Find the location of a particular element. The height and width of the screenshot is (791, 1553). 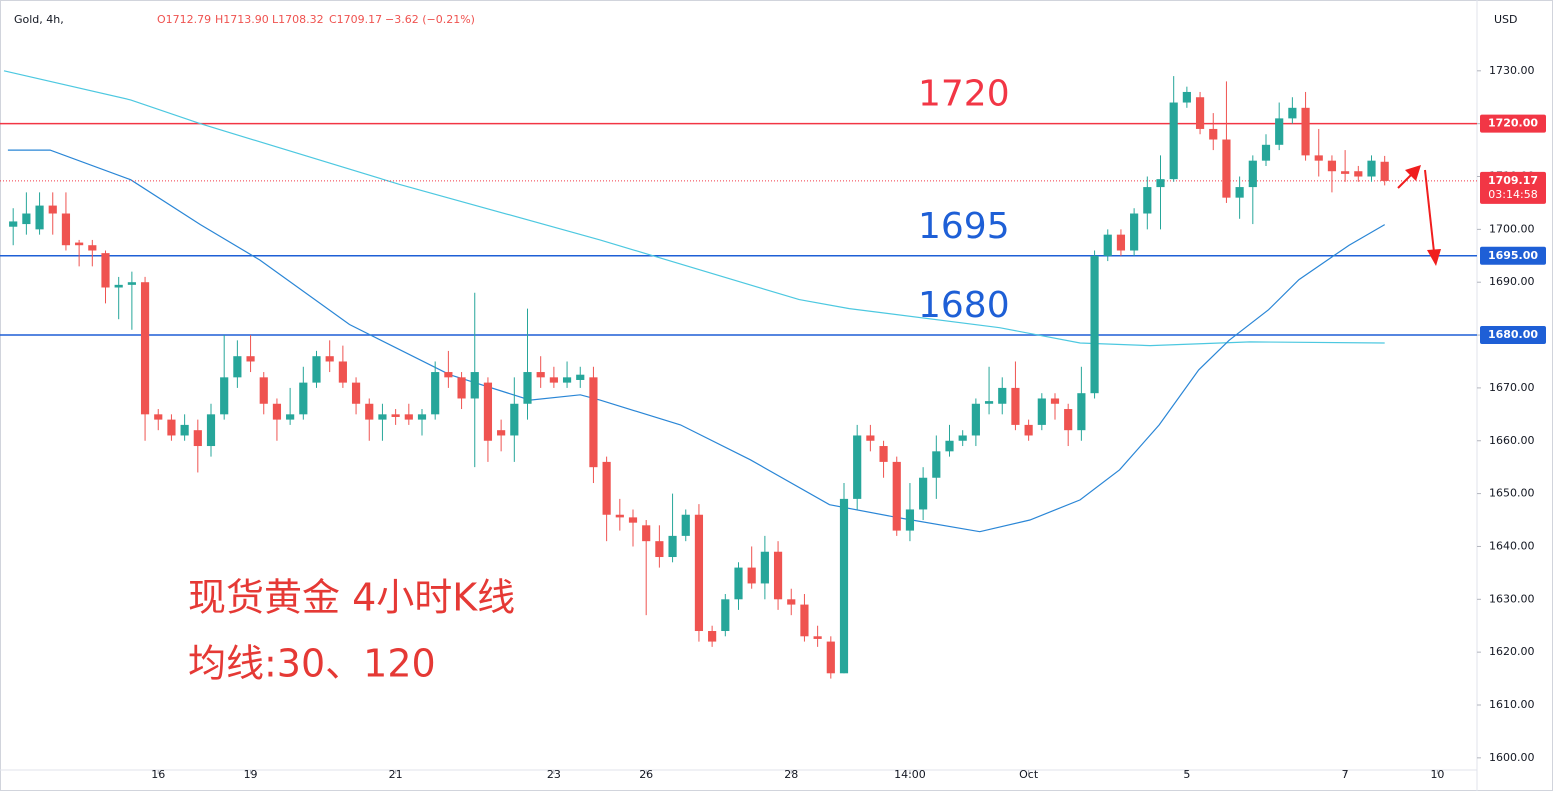

x-tick-label: 5 is located at coordinates (1186, 774).